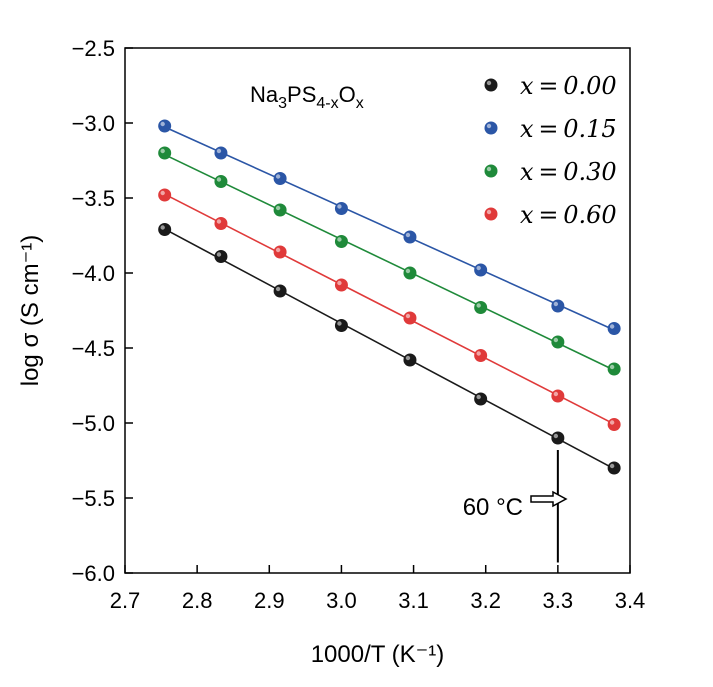 This screenshot has width=713, height=687. I want to click on x-tick-label: 3.4, so click(630, 600).